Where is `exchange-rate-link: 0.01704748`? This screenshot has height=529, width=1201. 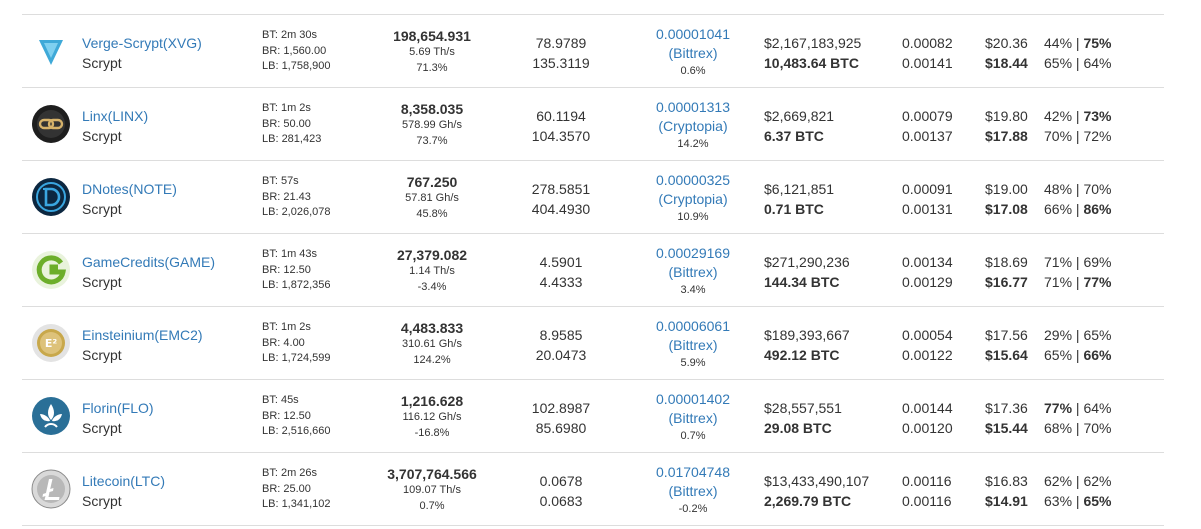
exchange-rate-link: 0.01704748 is located at coordinates (693, 472).